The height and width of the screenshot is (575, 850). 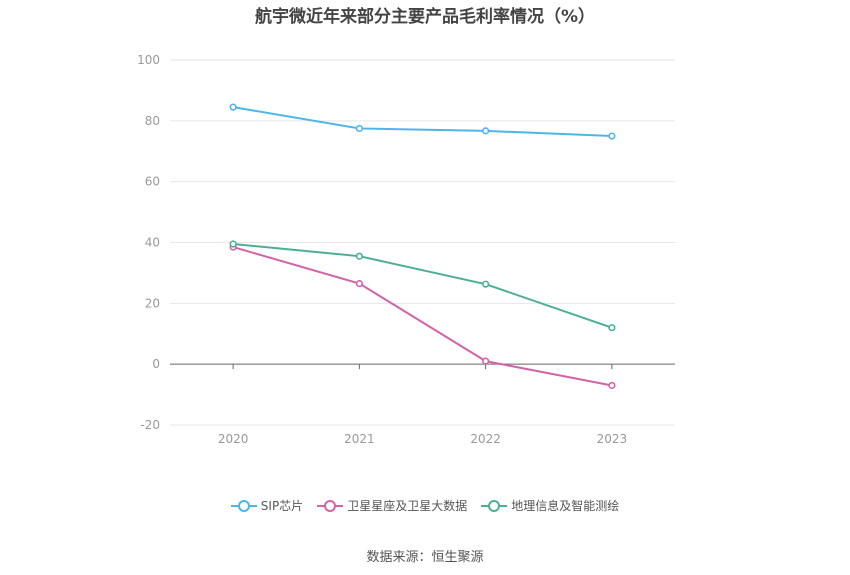 What do you see at coordinates (152, 121) in the screenshot?
I see `y-tick-label: 80` at bounding box center [152, 121].